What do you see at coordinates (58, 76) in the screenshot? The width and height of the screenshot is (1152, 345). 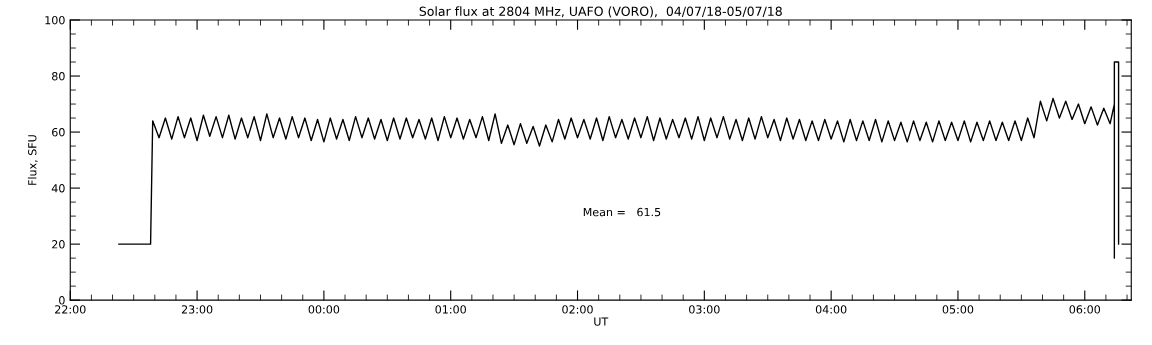 I see `y-tick-label: 80` at bounding box center [58, 76].